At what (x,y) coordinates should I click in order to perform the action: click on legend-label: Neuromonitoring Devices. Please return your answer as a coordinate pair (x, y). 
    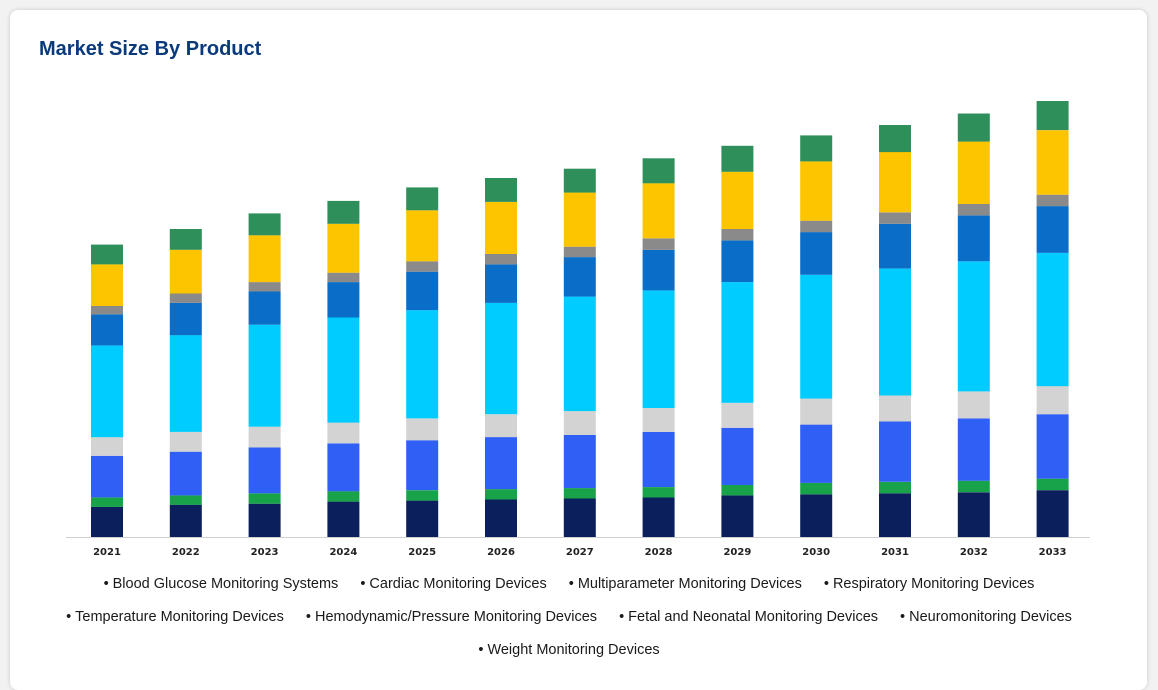
    Looking at the image, I should click on (990, 617).